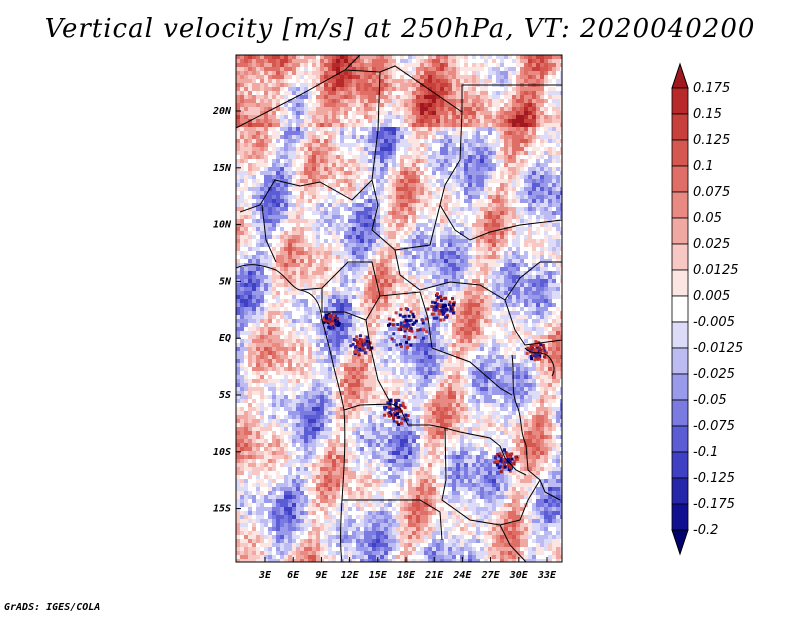 The height and width of the screenshot is (618, 800). What do you see at coordinates (293, 575) in the screenshot?
I see `lon-label: 6E` at bounding box center [293, 575].